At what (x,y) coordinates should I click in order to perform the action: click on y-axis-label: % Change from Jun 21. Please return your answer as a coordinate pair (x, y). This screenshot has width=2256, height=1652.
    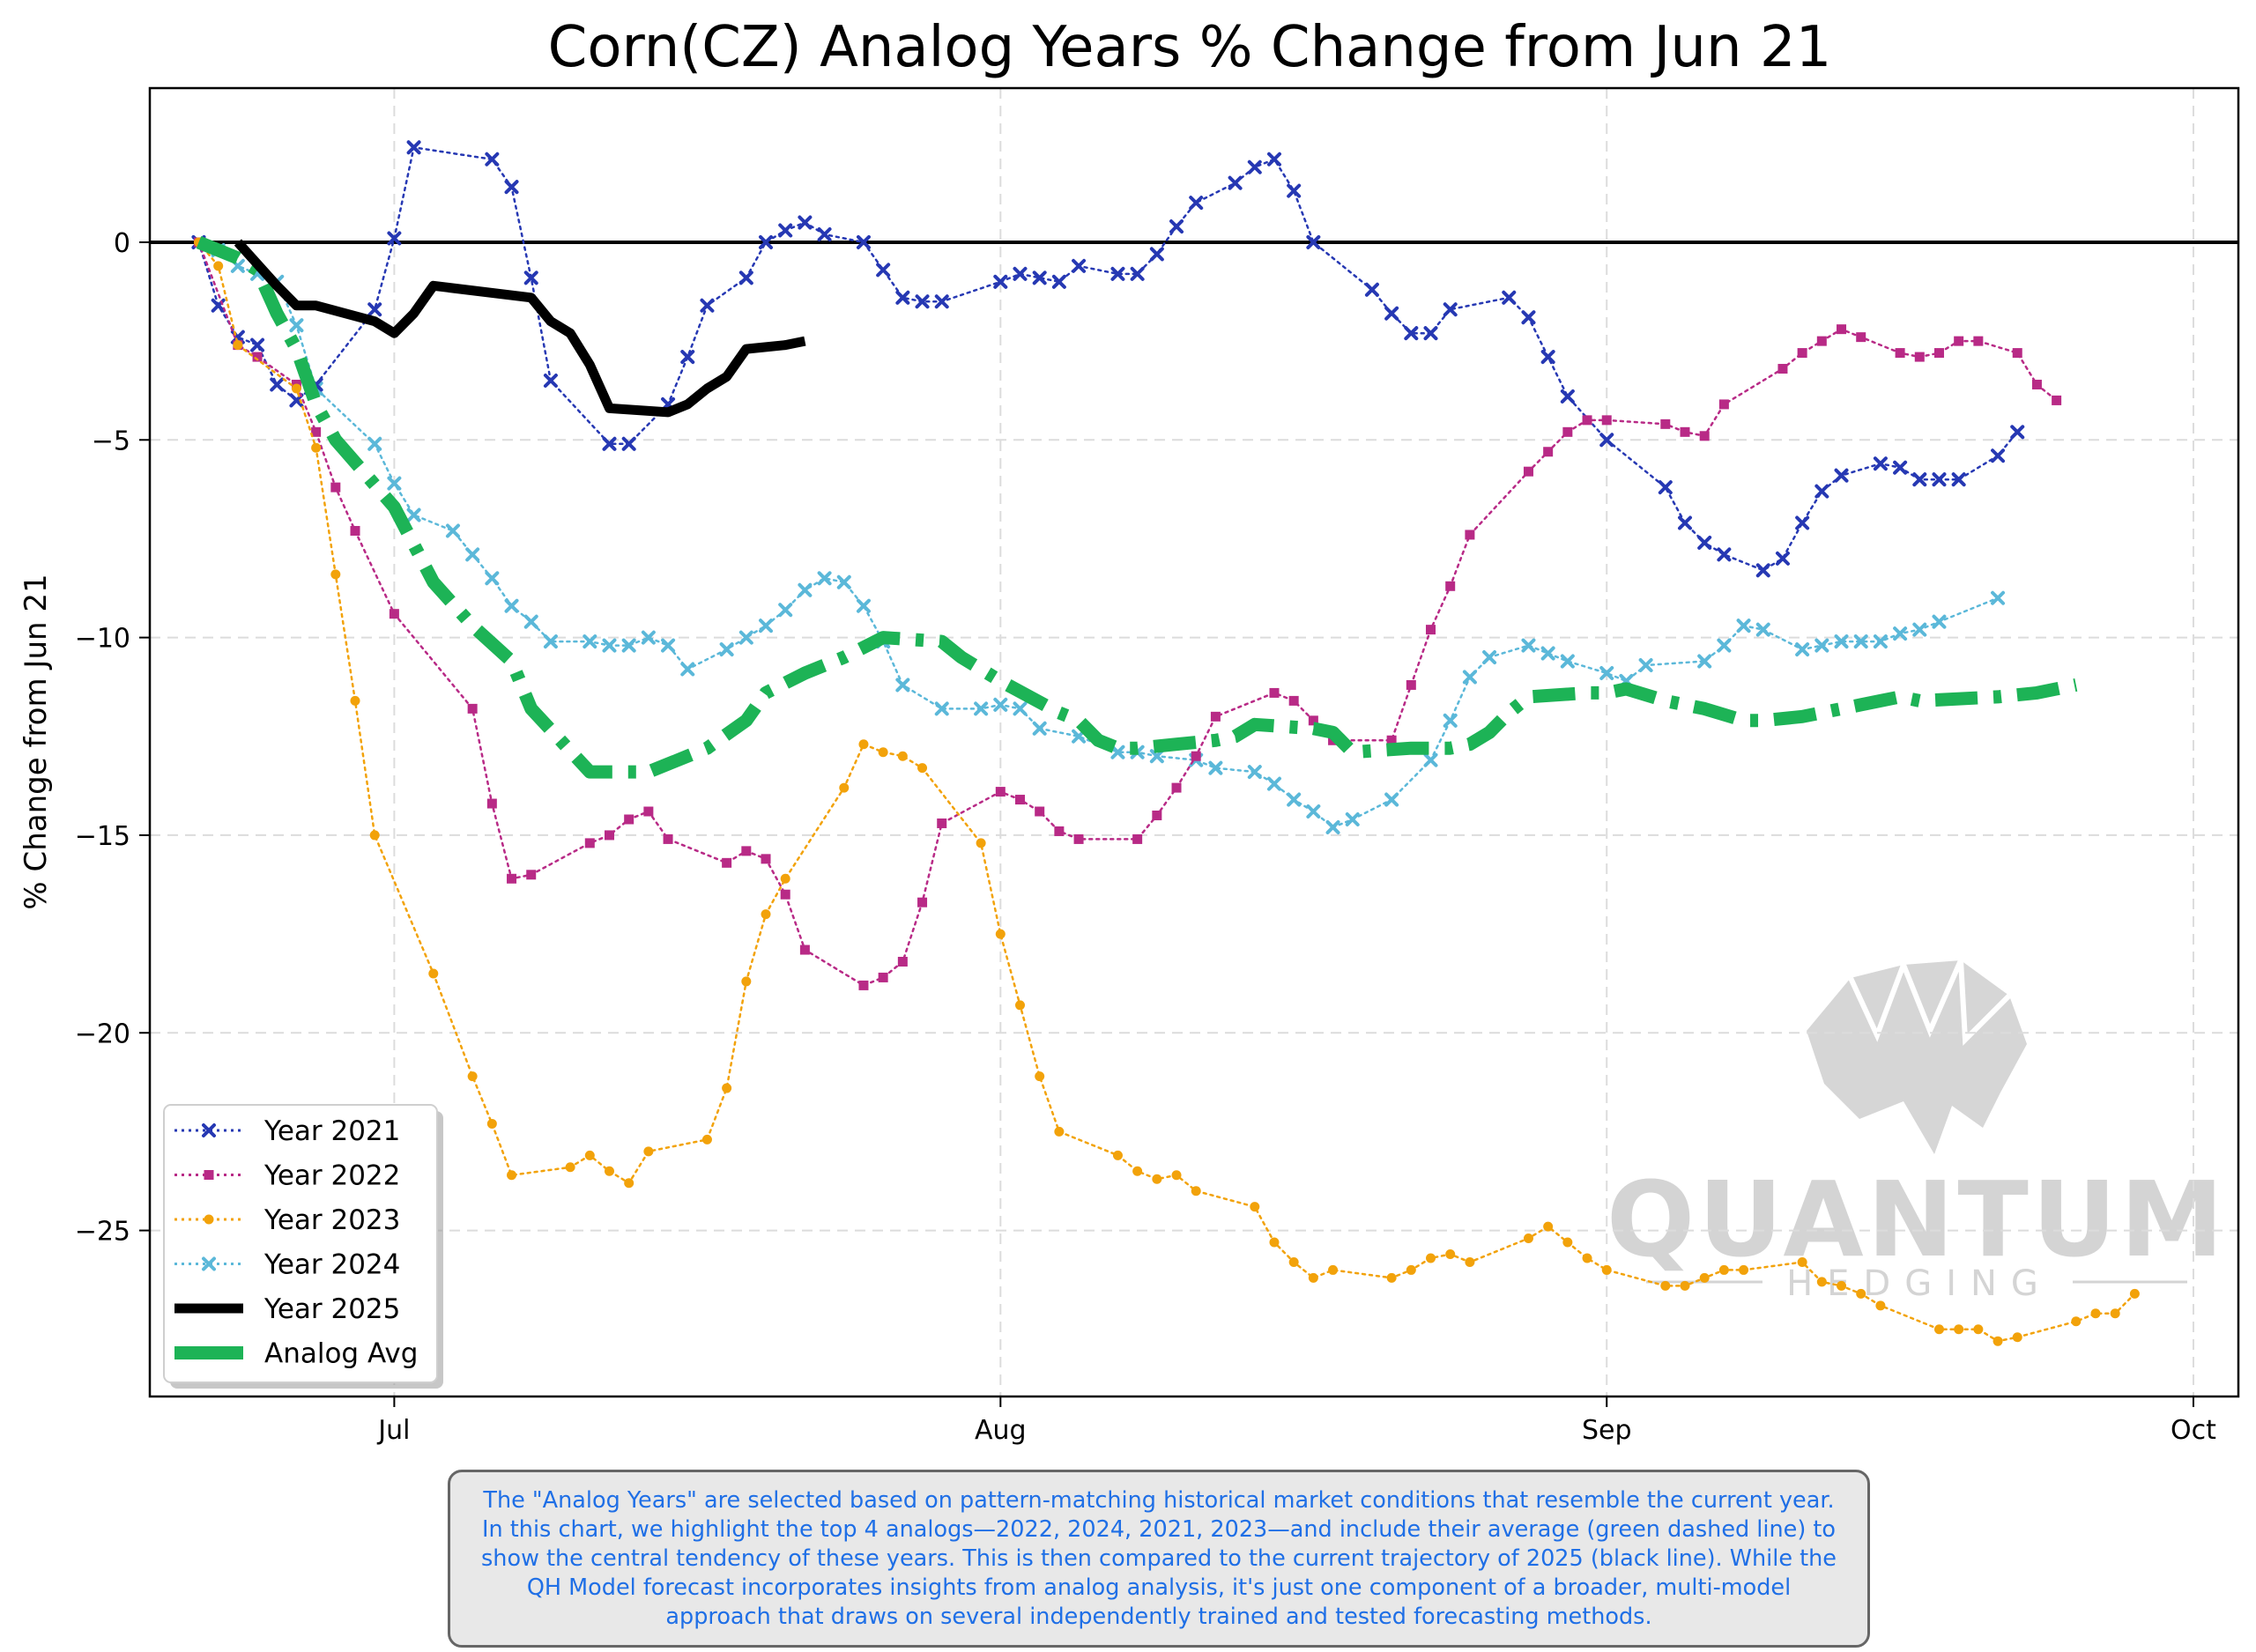
    Looking at the image, I should click on (36, 741).